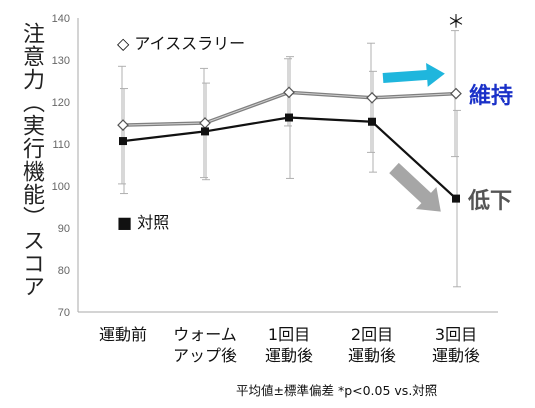 This screenshot has width=535, height=408. Describe the element at coordinates (64, 229) in the screenshot. I see `y-tick-label: 90` at that location.